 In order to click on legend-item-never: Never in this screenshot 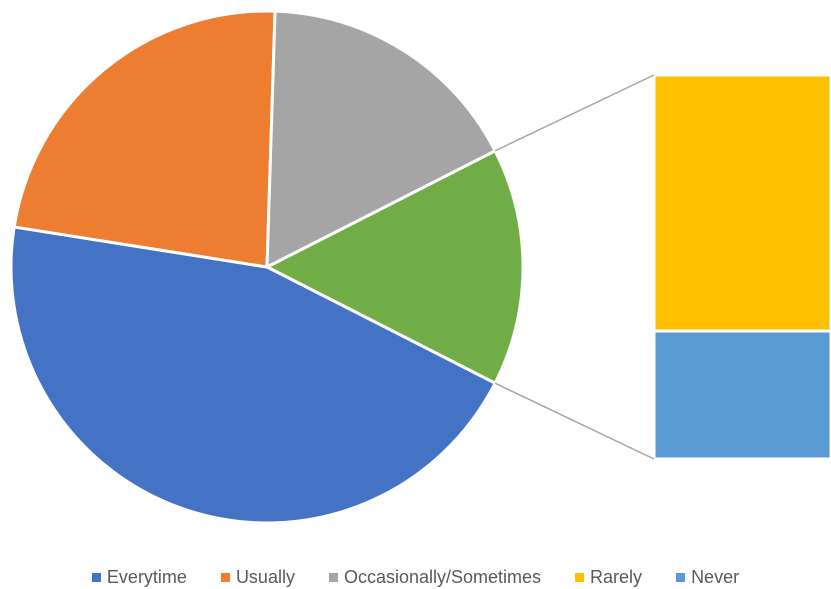, I will do `click(707, 577)`.